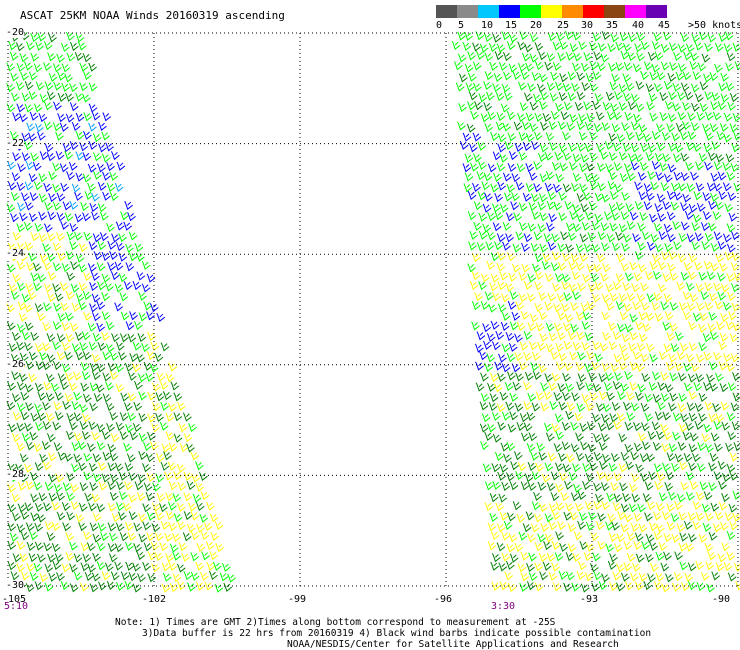 This screenshot has width=740, height=650. I want to click on legend-swatch, so click(656, 11).